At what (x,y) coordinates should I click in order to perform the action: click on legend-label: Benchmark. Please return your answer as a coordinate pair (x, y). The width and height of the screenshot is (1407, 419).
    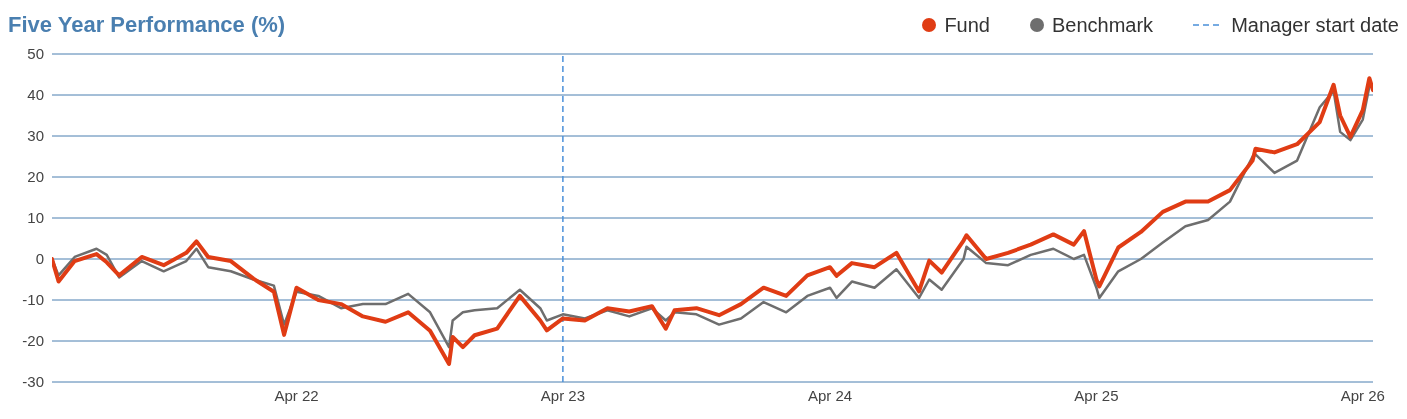
    Looking at the image, I should click on (1102, 25).